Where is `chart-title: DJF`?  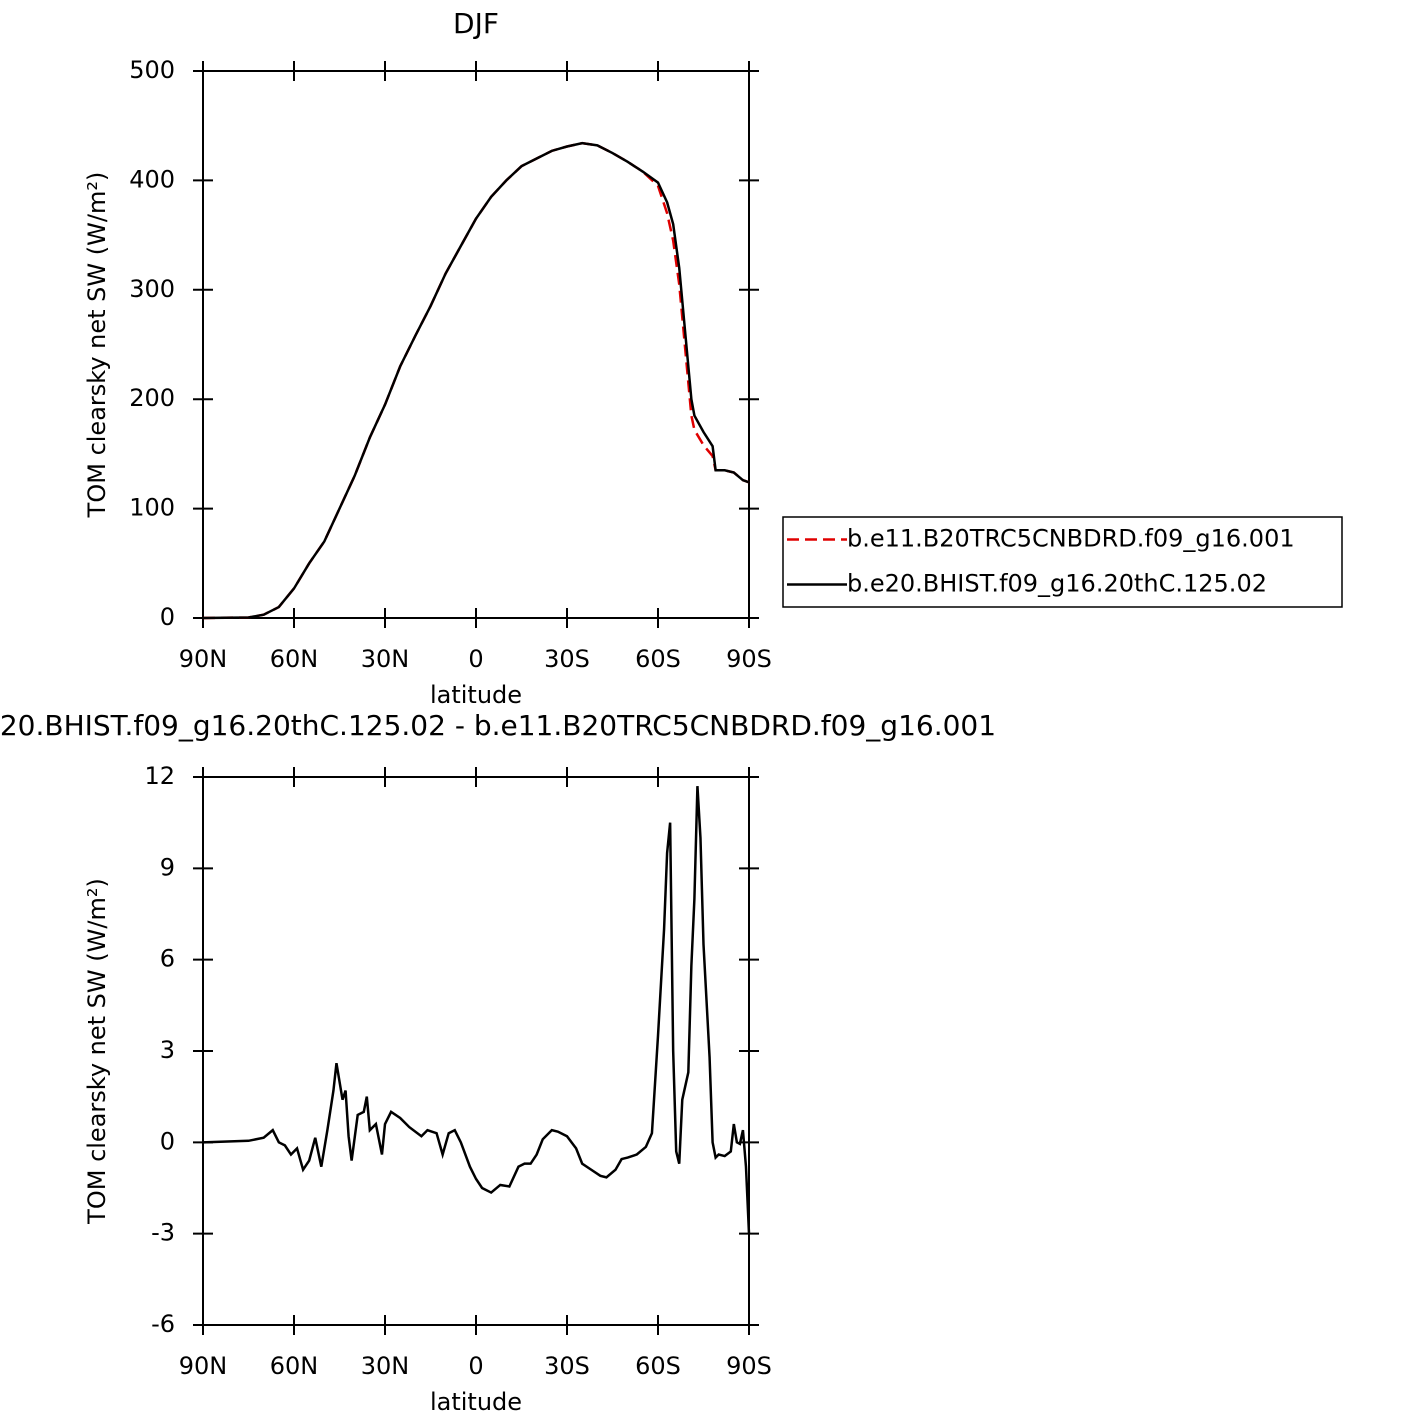
chart-title: DJF is located at coordinates (476, 23).